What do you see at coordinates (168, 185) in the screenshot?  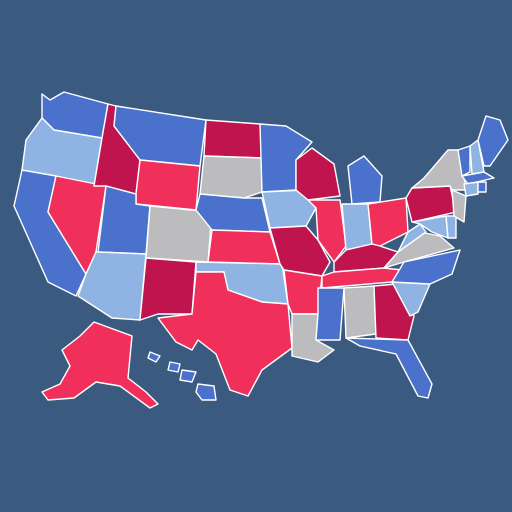 I see `state-WY` at bounding box center [168, 185].